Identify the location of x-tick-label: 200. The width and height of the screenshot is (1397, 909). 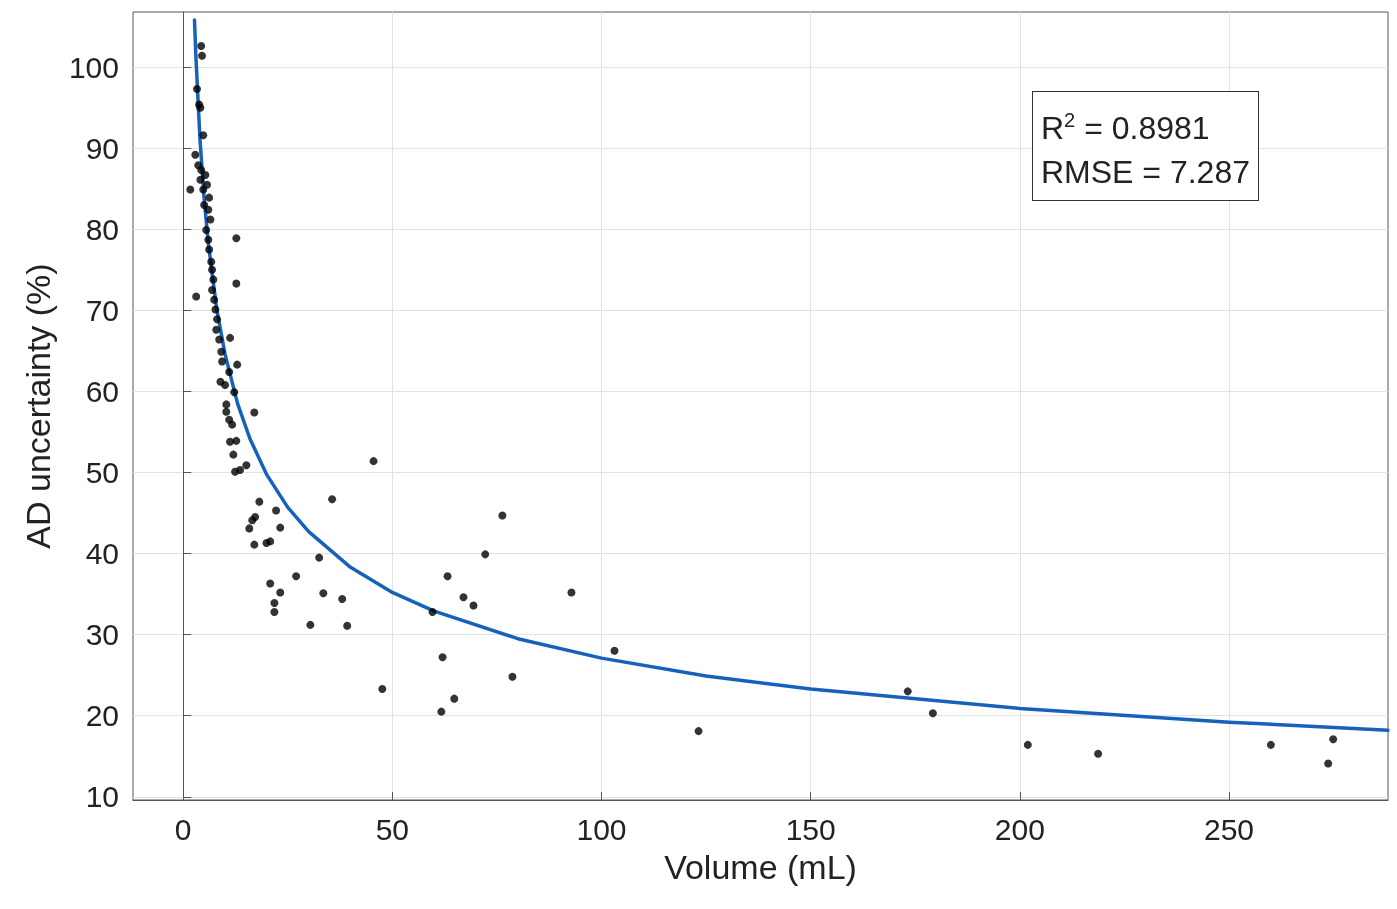
(1019, 829).